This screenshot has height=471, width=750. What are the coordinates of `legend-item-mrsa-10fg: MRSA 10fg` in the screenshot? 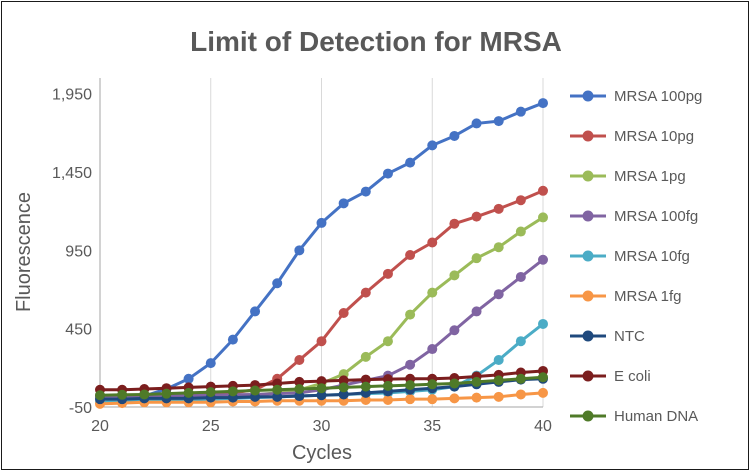 It's located at (630, 256).